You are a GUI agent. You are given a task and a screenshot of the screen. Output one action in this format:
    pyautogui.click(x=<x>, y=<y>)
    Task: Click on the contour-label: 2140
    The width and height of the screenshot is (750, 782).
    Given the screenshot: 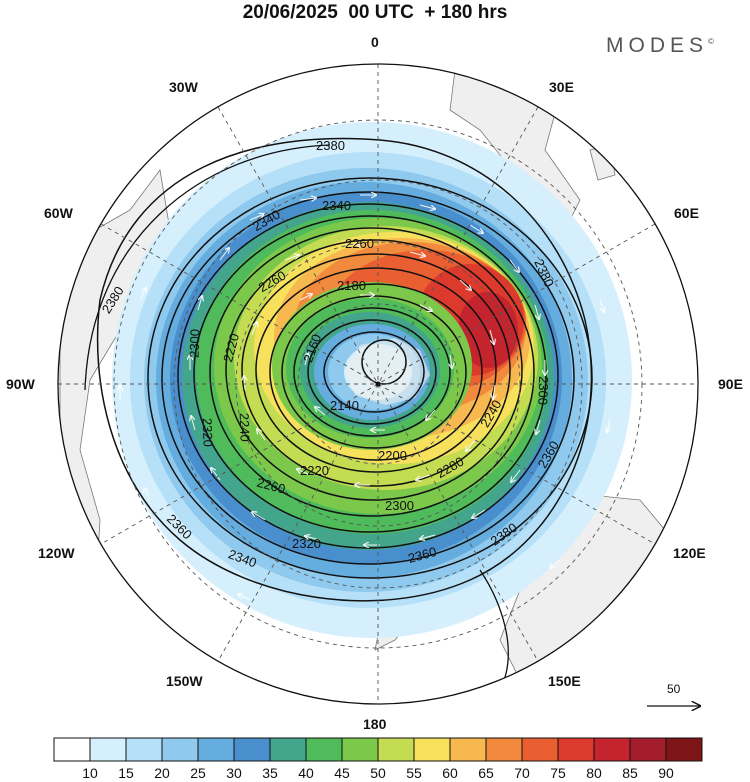 What is the action you would take?
    pyautogui.click(x=344, y=405)
    